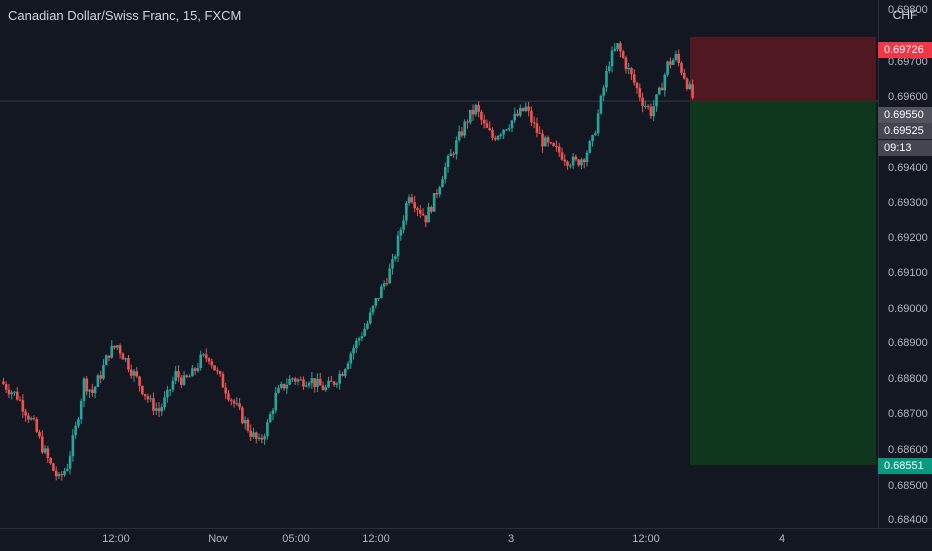  Describe the element at coordinates (466, 539) in the screenshot. I see `time-axis` at that location.